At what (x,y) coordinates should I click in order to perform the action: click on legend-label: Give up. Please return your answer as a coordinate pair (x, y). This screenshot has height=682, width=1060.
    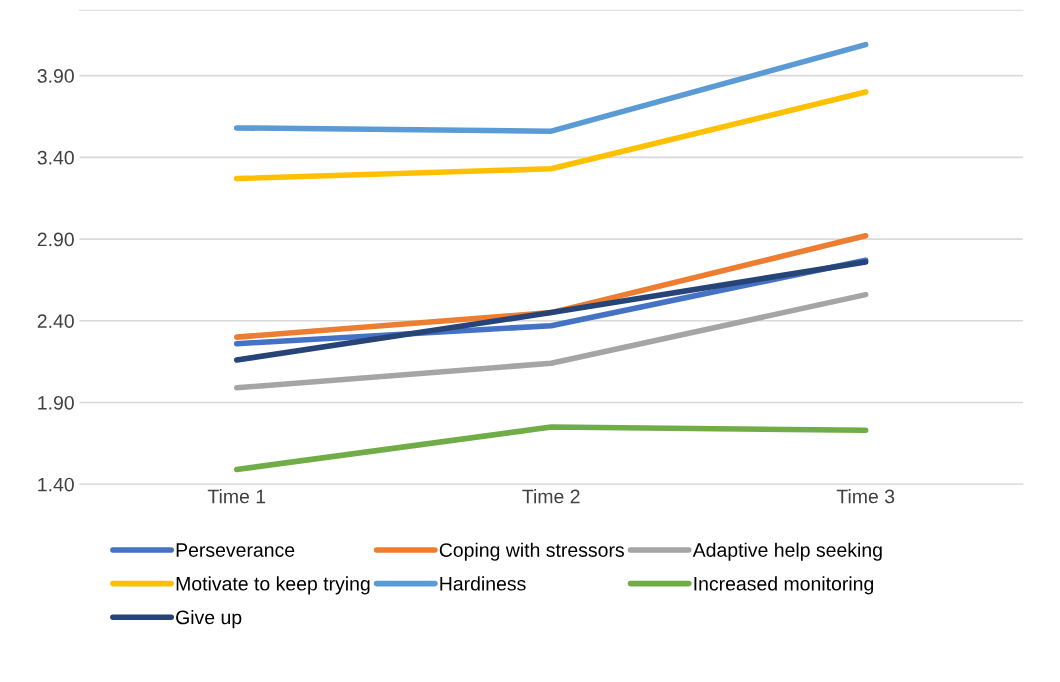
    Looking at the image, I should click on (209, 619).